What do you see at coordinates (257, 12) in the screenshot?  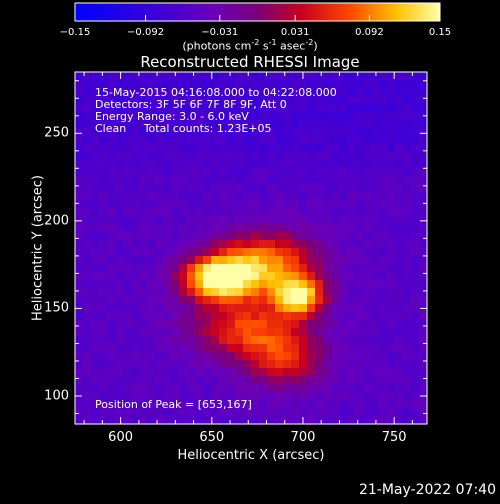 I see `colorbar` at bounding box center [257, 12].